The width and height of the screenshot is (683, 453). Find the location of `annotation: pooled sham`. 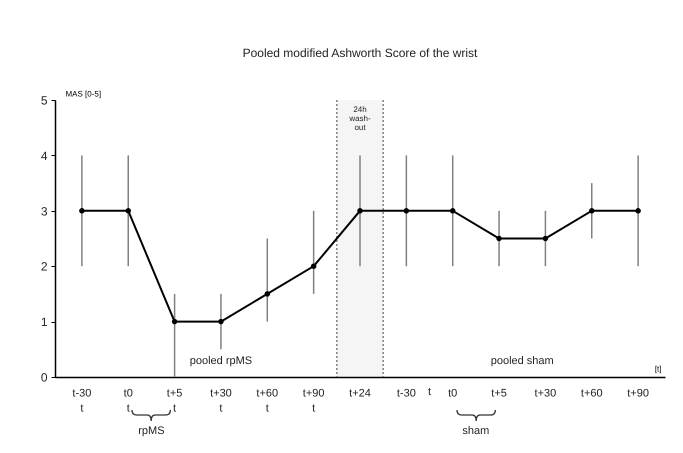

annotation: pooled sham is located at coordinates (522, 361).